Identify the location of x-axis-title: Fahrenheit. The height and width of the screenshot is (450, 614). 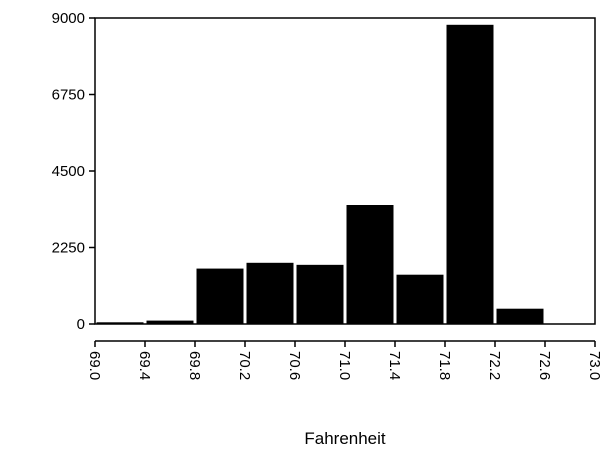
(345, 438).